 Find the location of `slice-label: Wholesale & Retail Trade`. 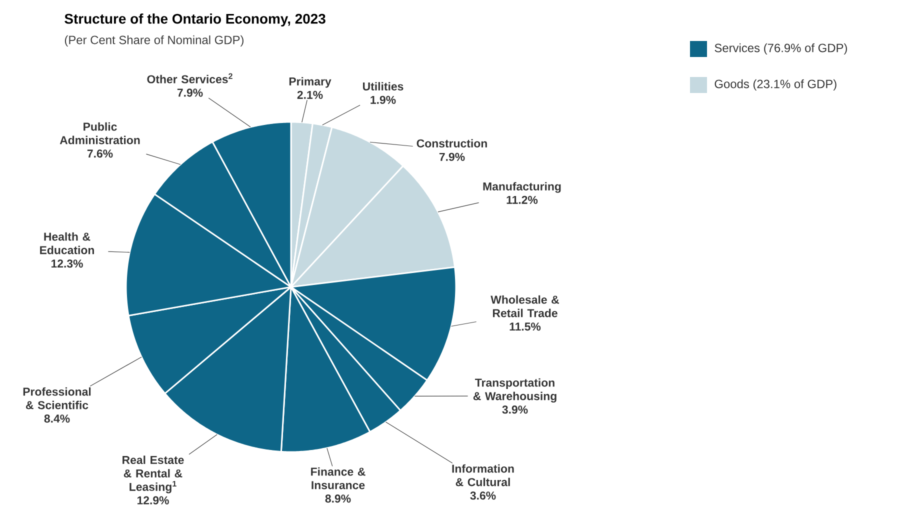

slice-label: Wholesale & Retail Trade is located at coordinates (525, 306).